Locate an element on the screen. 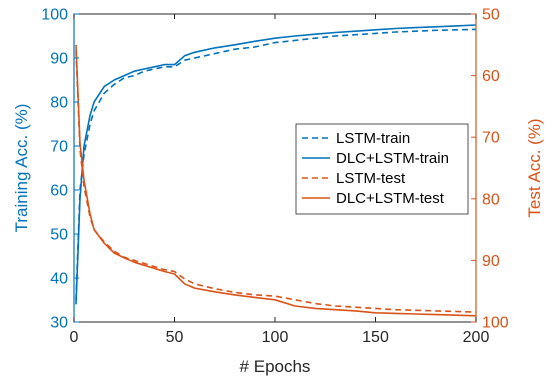 The height and width of the screenshot is (377, 553). left-y-tick-label: 80 is located at coordinates (59, 103).